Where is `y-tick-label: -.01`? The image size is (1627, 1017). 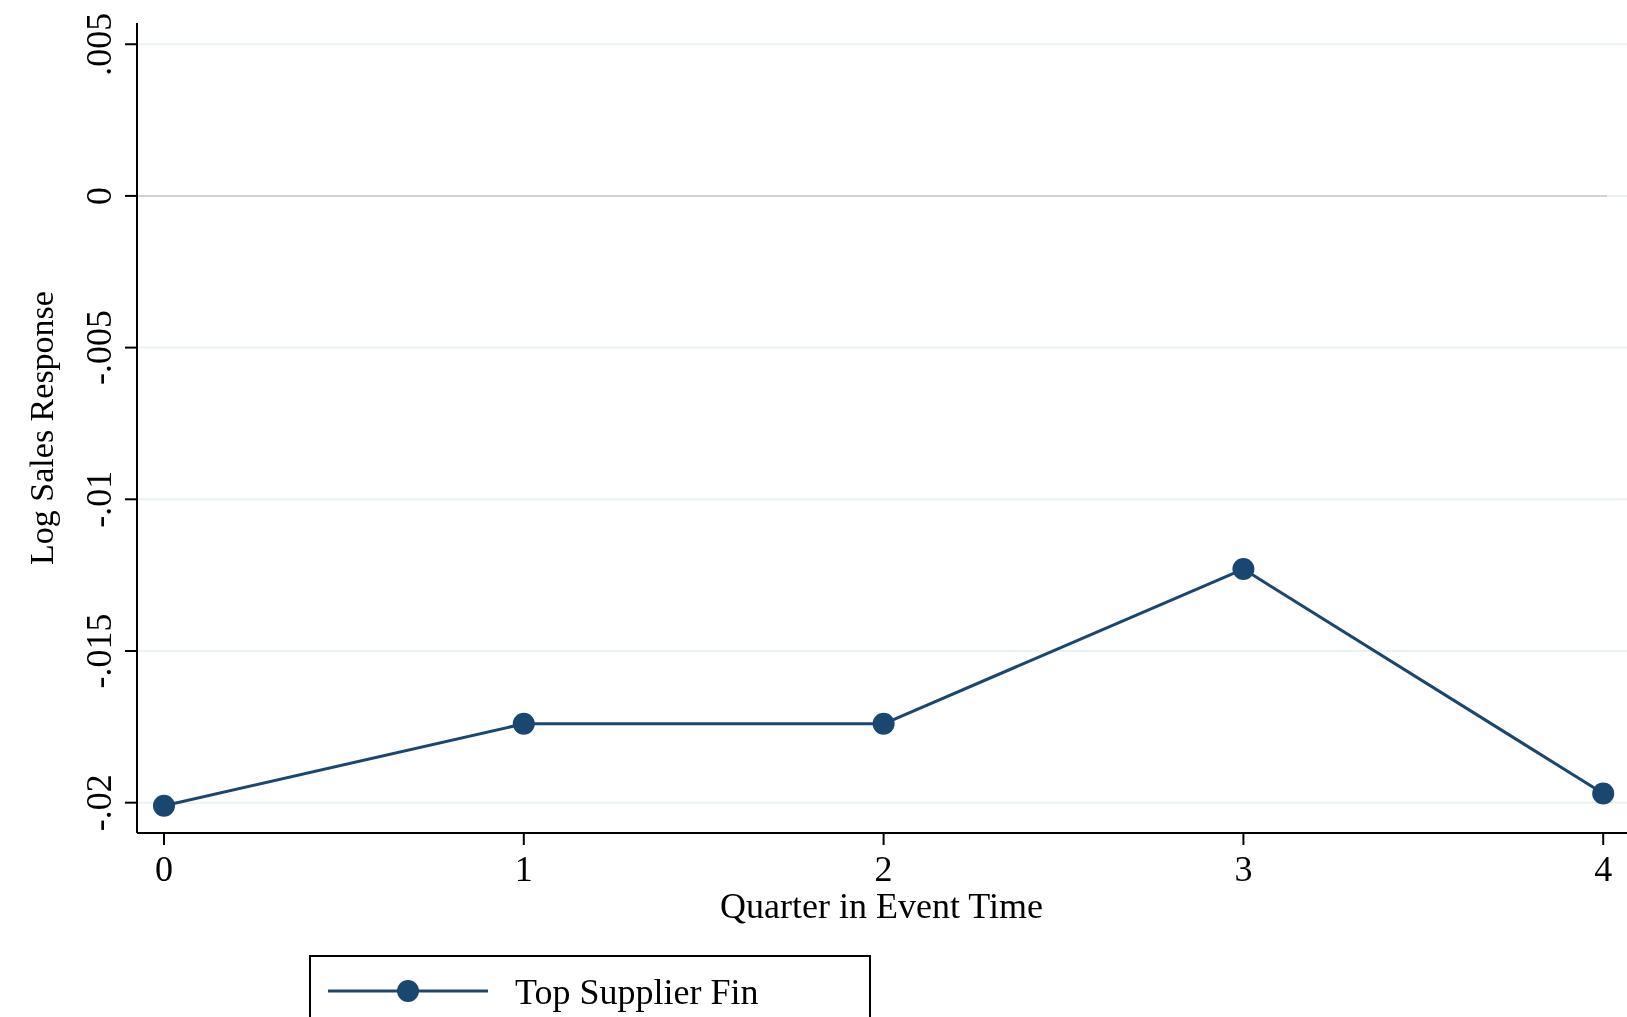 y-tick-label: -.01 is located at coordinates (99, 499).